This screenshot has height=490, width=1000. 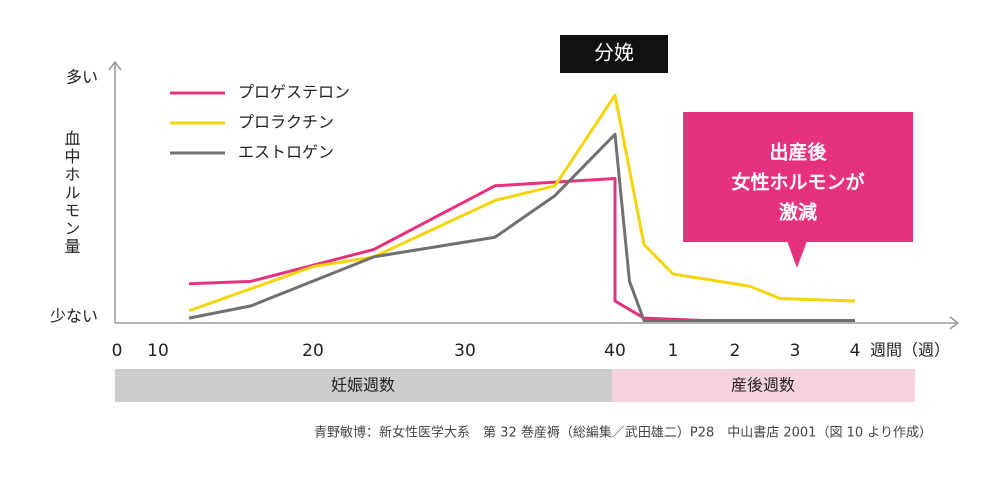 I want to click on callout-text: 出産後, so click(x=798, y=152).